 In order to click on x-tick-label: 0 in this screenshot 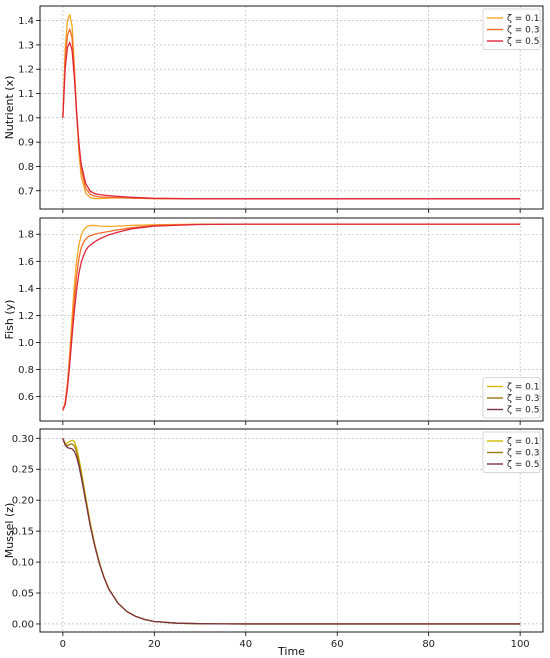, I will do `click(63, 644)`.